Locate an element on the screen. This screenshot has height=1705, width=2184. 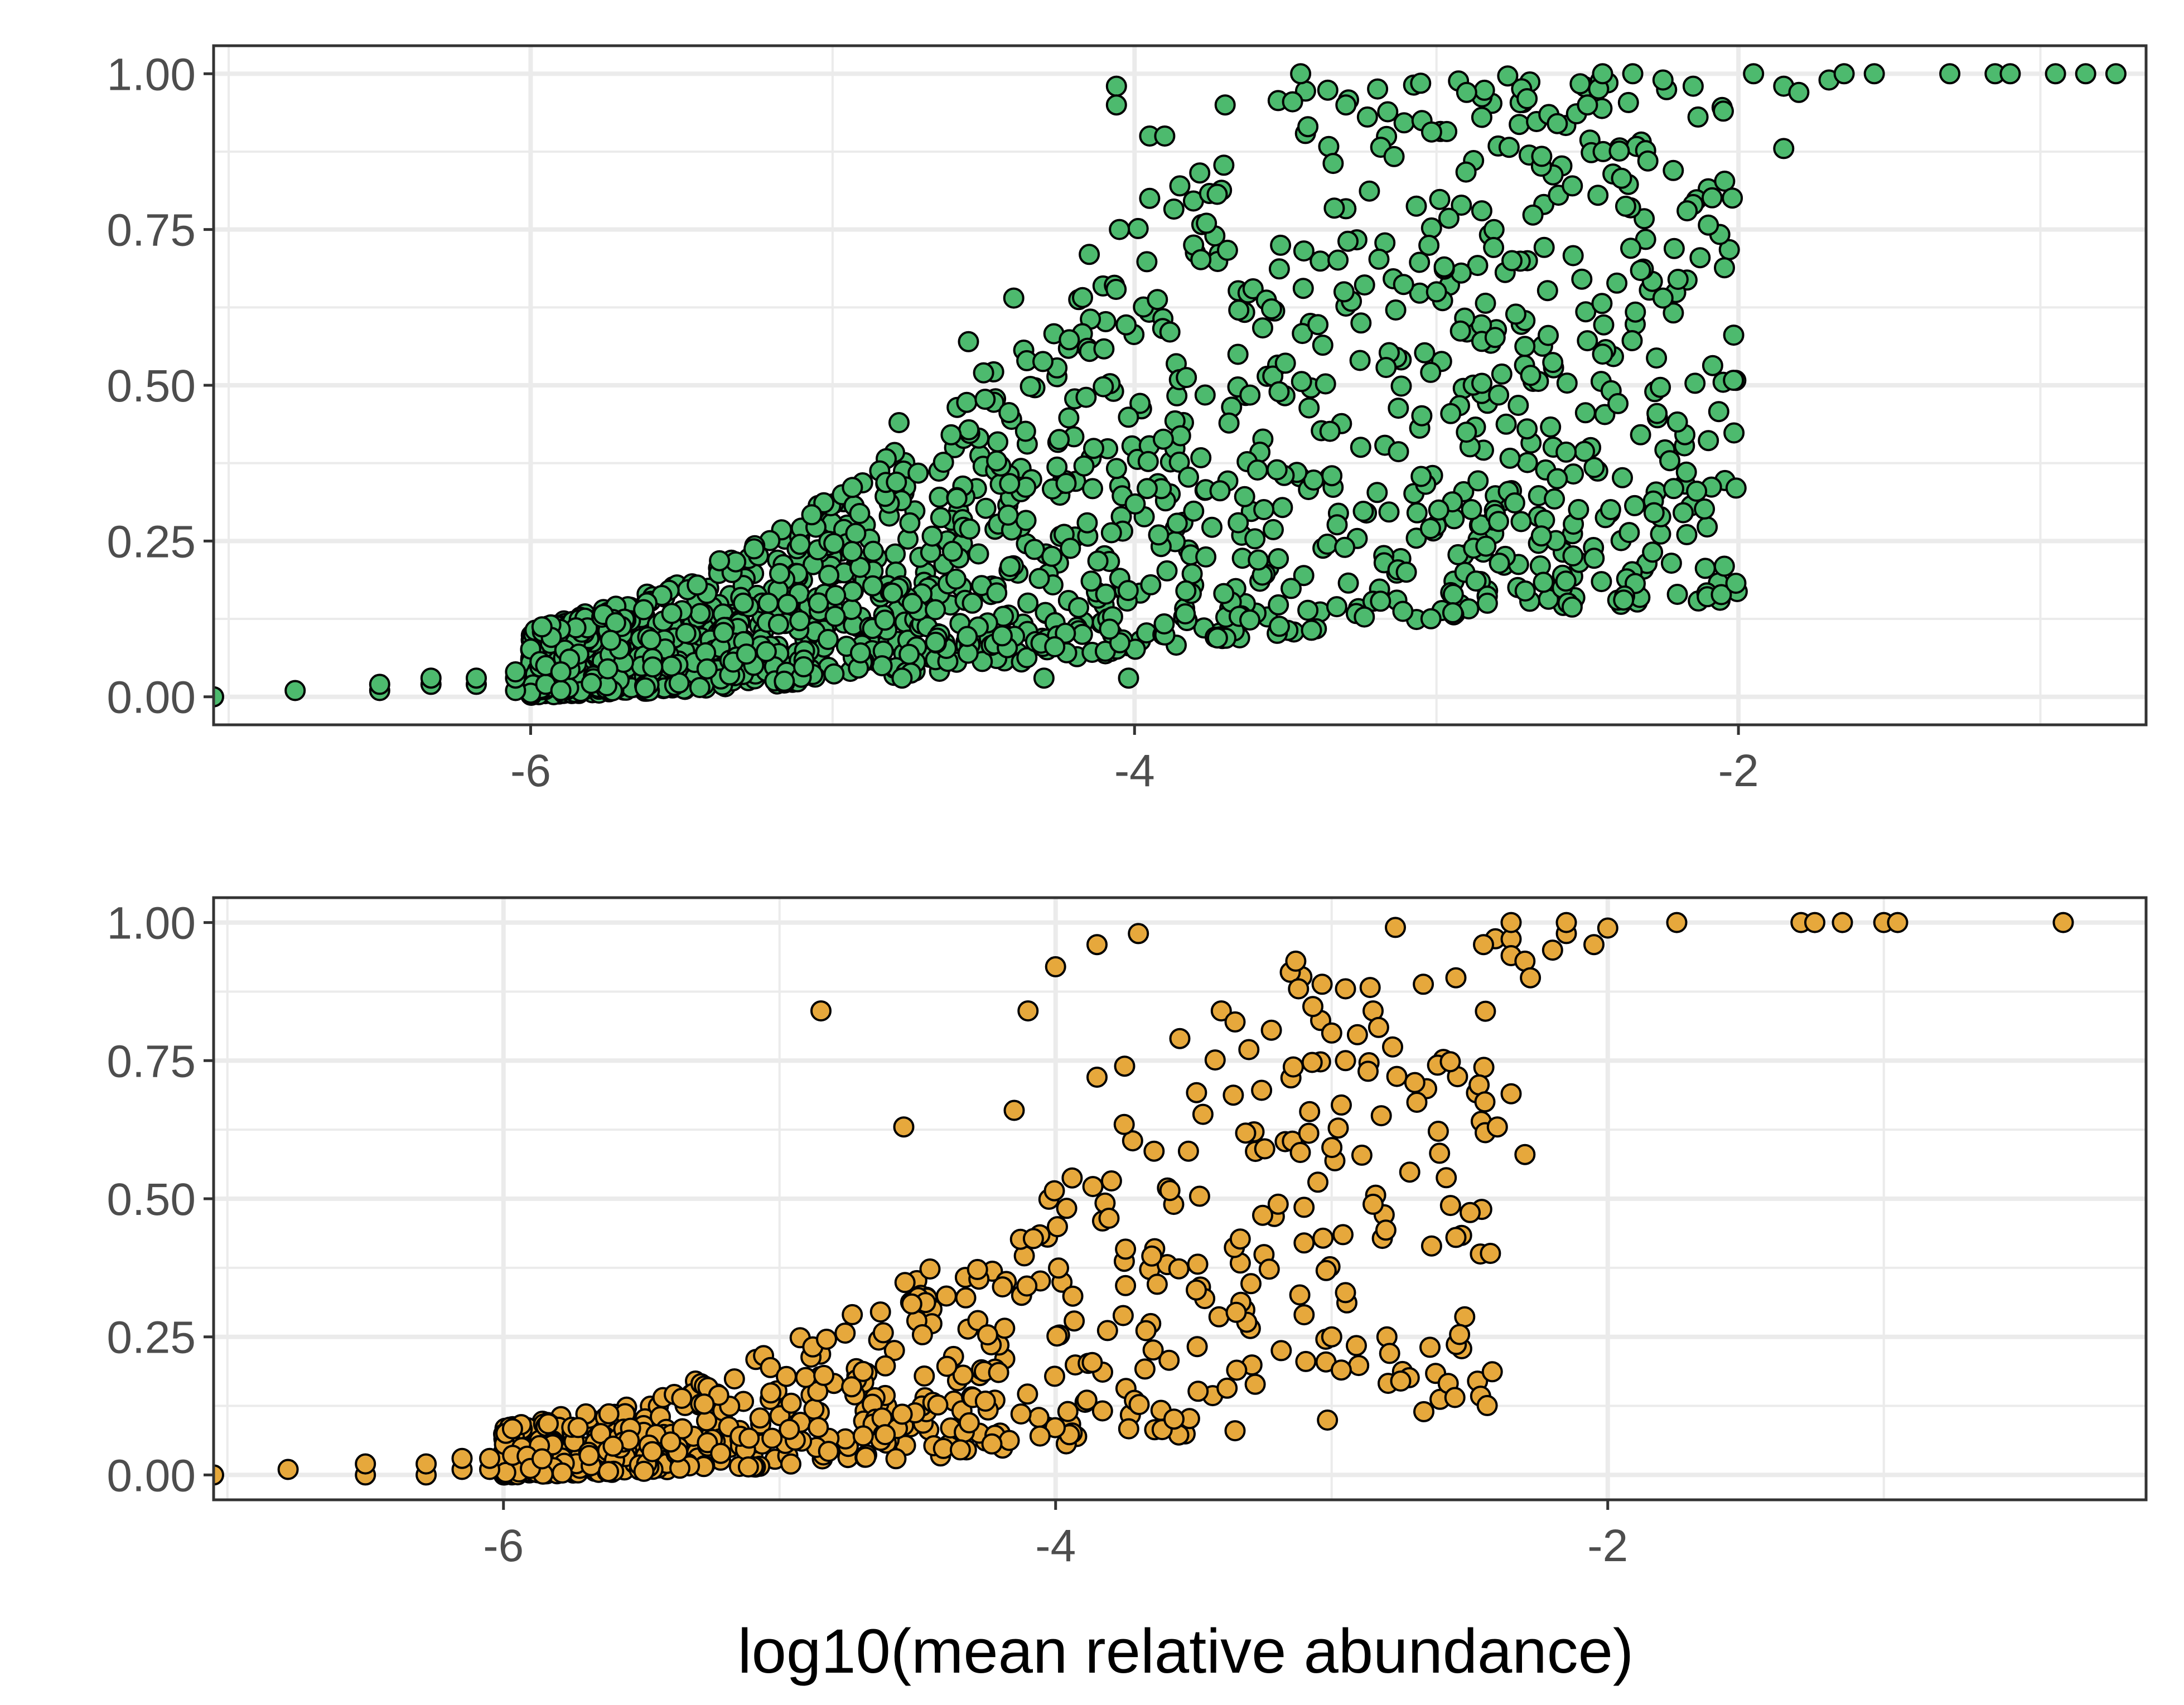
x-axis-title: log10(mean relative abundance) is located at coordinates (1186, 1651).